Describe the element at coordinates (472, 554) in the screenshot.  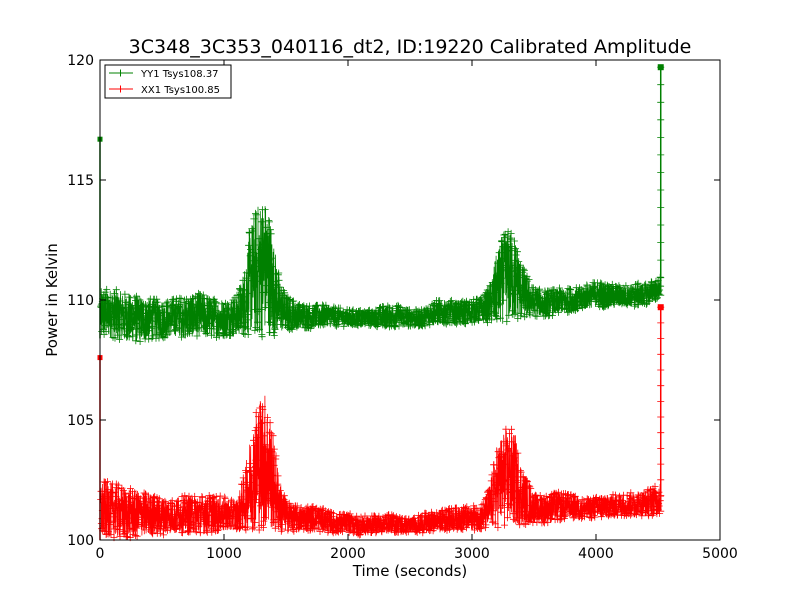
I see `x-tick-label: 3000` at that location.